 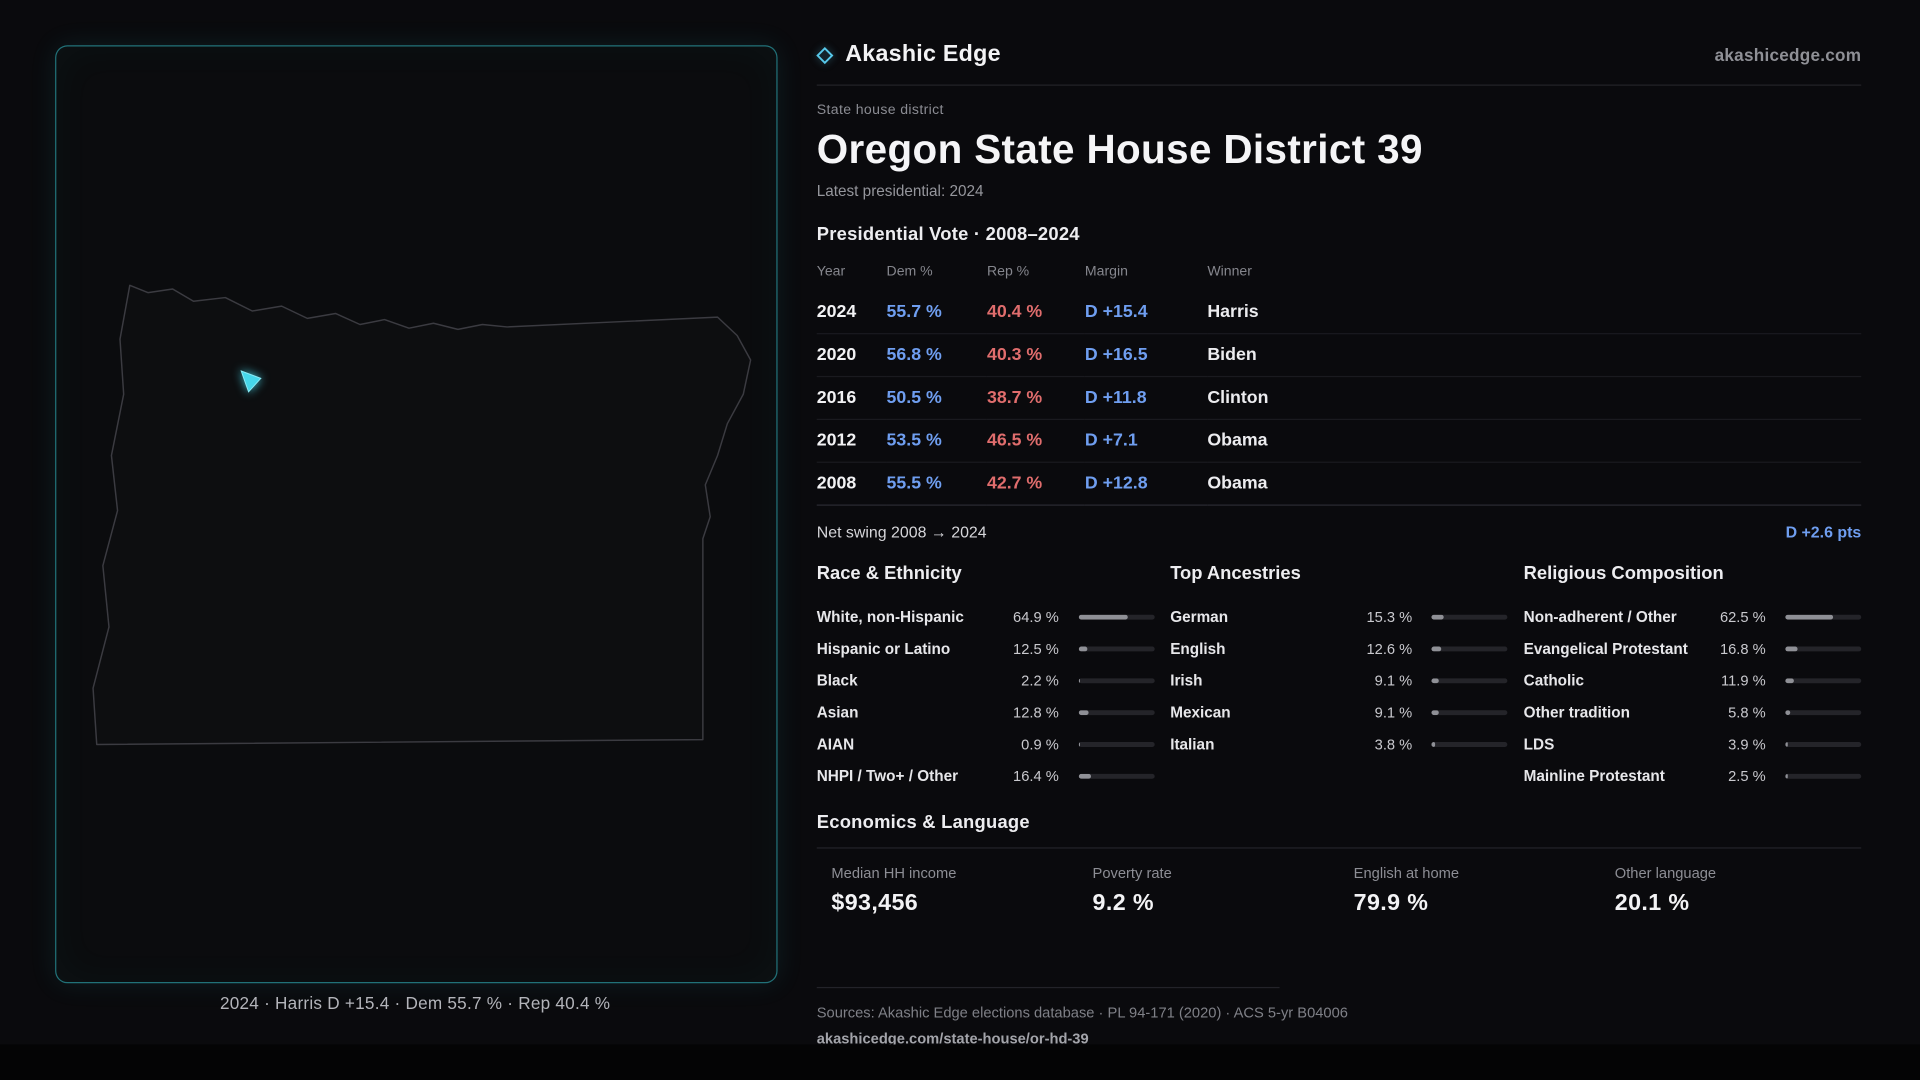 I want to click on demo-row-value: 12.8 %, so click(x=1036, y=713).